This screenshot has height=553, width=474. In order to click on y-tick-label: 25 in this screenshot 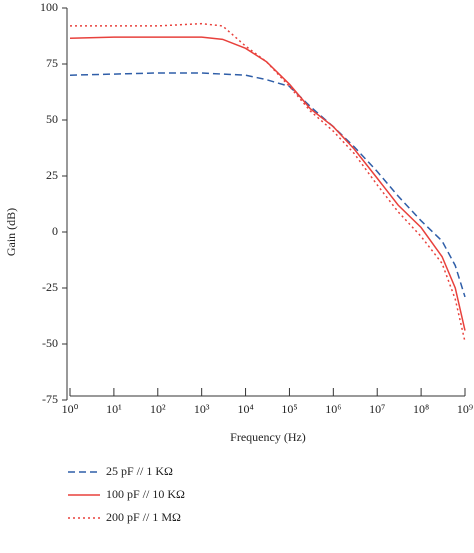, I will do `click(52, 175)`.